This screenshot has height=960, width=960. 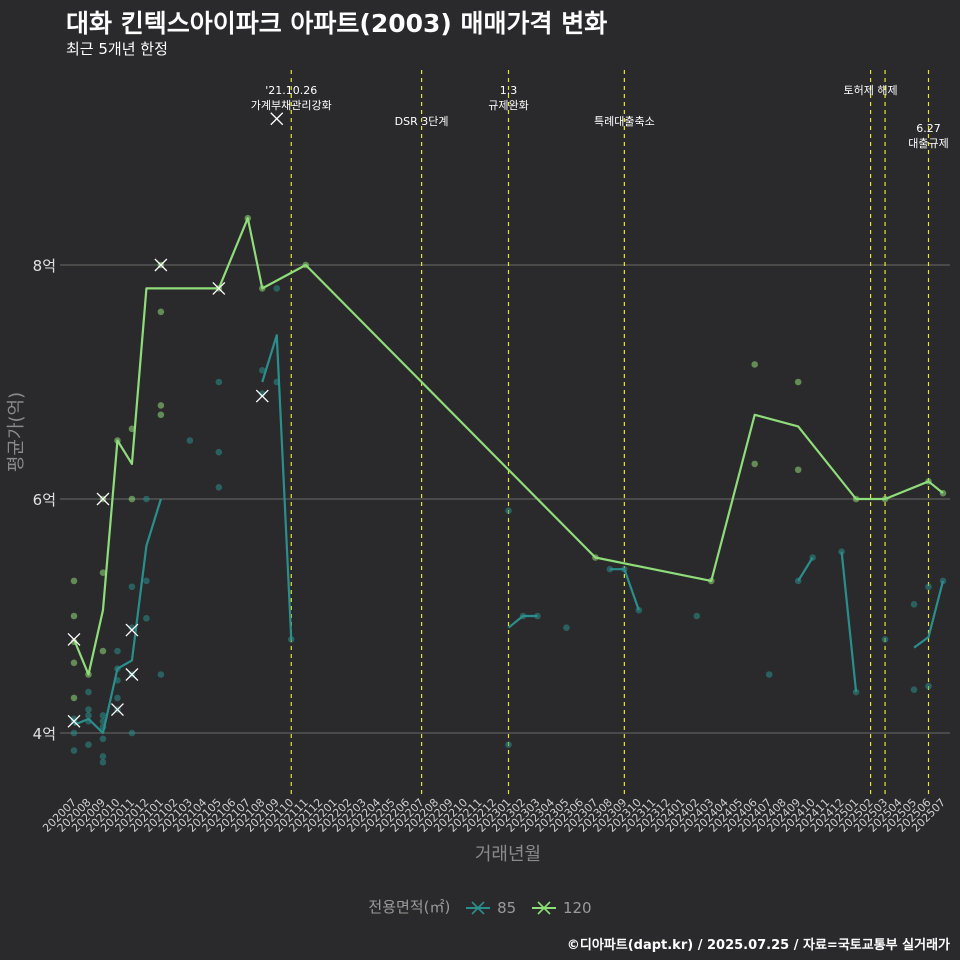 I want to click on y-tick-label: 8억, so click(x=44, y=266).